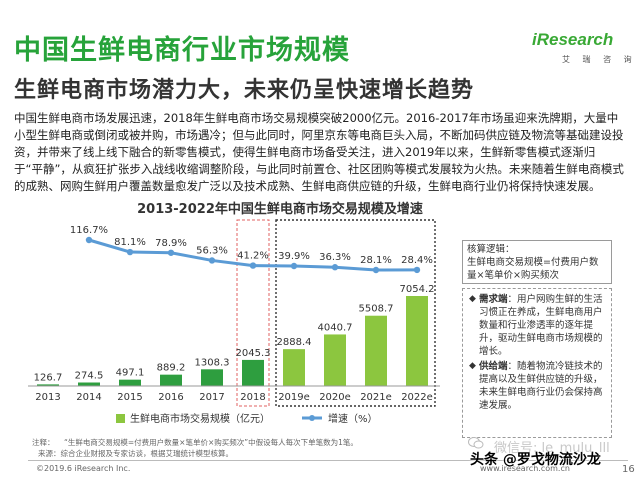 The width and height of the screenshot is (640, 480). What do you see at coordinates (253, 313) in the screenshot?
I see `highlight-2018-box` at bounding box center [253, 313].